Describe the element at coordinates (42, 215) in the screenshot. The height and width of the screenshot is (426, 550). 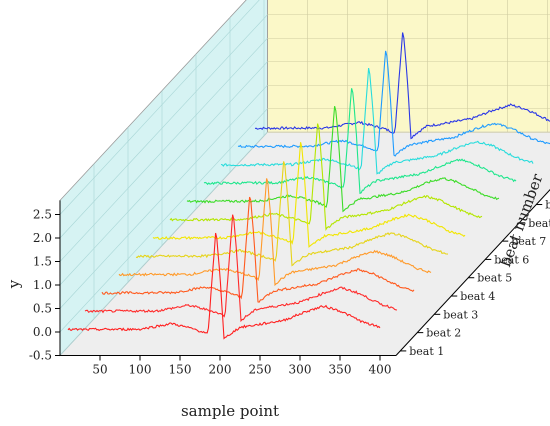
I see `y-tick-label: 2.5` at that location.